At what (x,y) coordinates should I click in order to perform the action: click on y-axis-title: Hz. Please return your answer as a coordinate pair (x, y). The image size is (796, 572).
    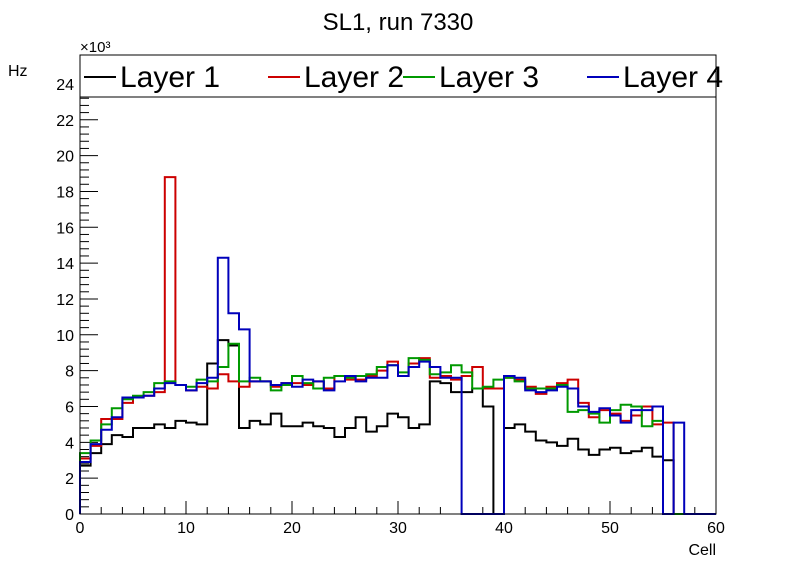
    Looking at the image, I should click on (18, 71).